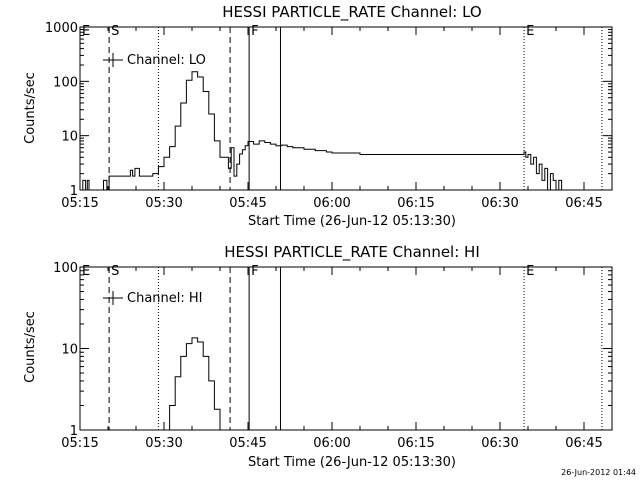 Image resolution: width=640 pixels, height=480 pixels. Describe the element at coordinates (352, 221) in the screenshot. I see `x-axis-label-lo: Start Time (26-Jun-12 05:13:30)` at that location.